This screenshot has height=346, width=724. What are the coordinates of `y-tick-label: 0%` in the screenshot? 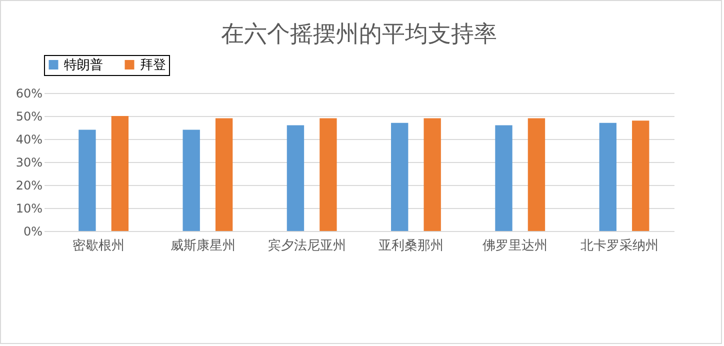 It's located at (32, 231).